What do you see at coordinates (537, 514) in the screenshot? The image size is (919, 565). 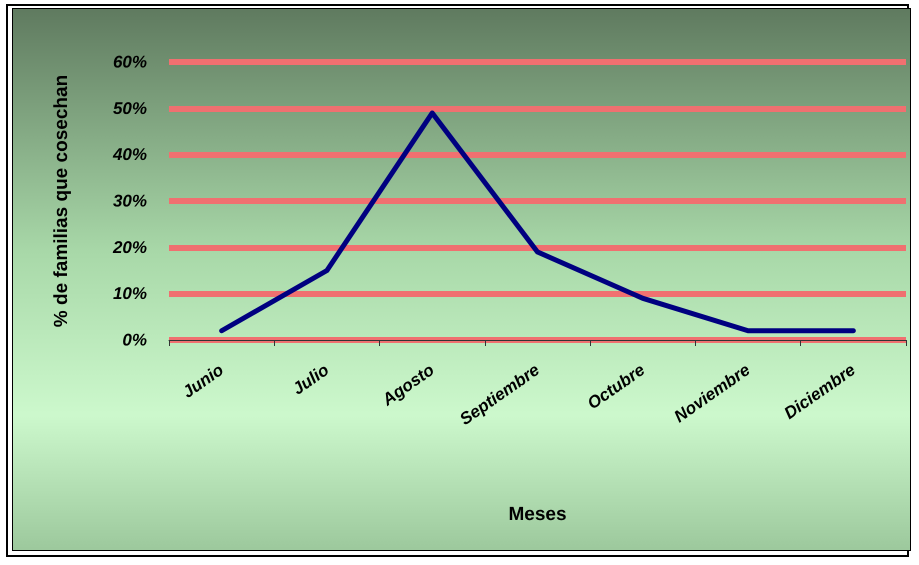 I see `x-axis-title: Meses` at bounding box center [537, 514].